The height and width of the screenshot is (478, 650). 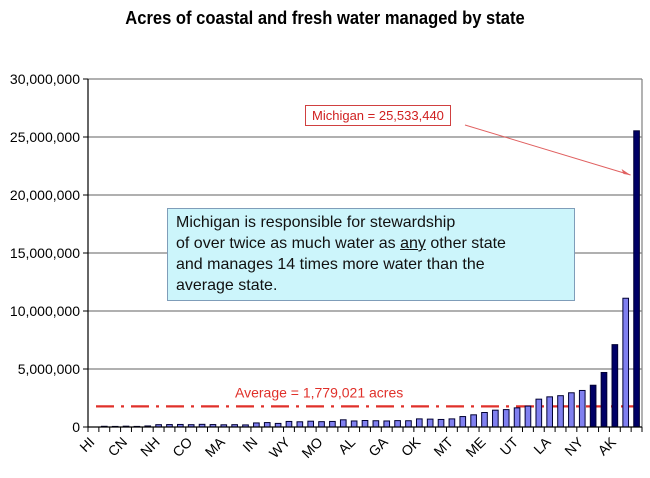 What do you see at coordinates (45, 137) in the screenshot?
I see `y-tick-label: 25,000,000` at bounding box center [45, 137].